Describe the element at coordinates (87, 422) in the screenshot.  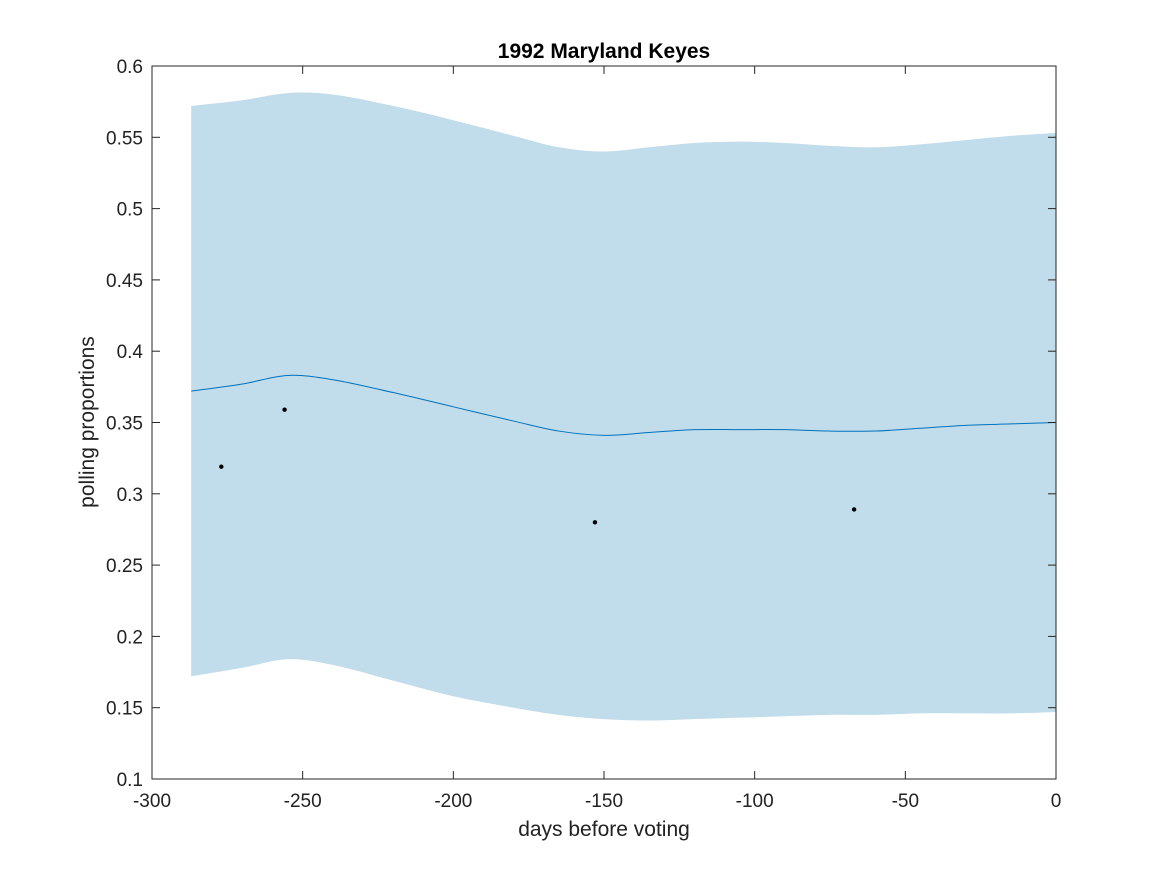
I see `y-axis-label: polling proportions` at that location.